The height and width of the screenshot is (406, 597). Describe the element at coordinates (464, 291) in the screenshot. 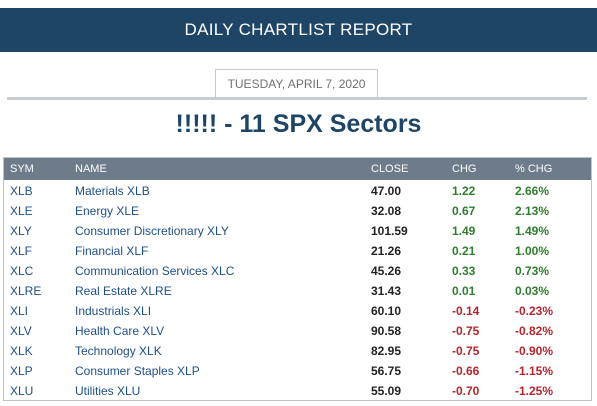

I see `change-value: 0.01` at that location.